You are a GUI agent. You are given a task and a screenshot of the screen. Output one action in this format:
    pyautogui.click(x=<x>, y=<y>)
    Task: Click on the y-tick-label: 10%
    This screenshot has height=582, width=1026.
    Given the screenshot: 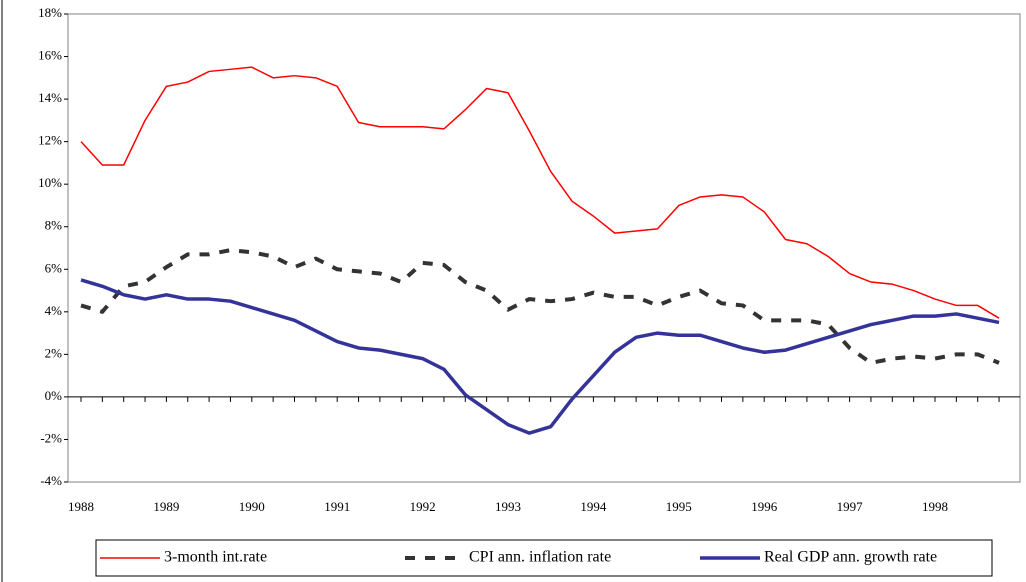 What is the action you would take?
    pyautogui.click(x=50, y=182)
    